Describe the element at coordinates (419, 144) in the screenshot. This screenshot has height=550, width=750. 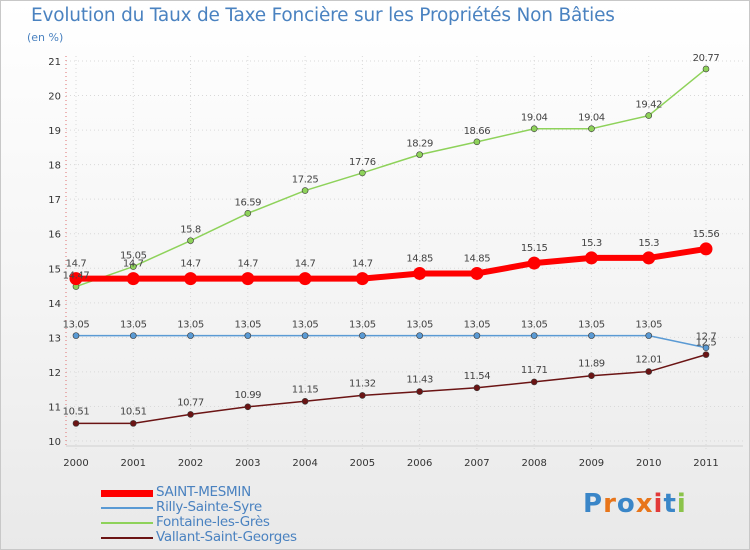
I see `data-label: 18.29` at that location.